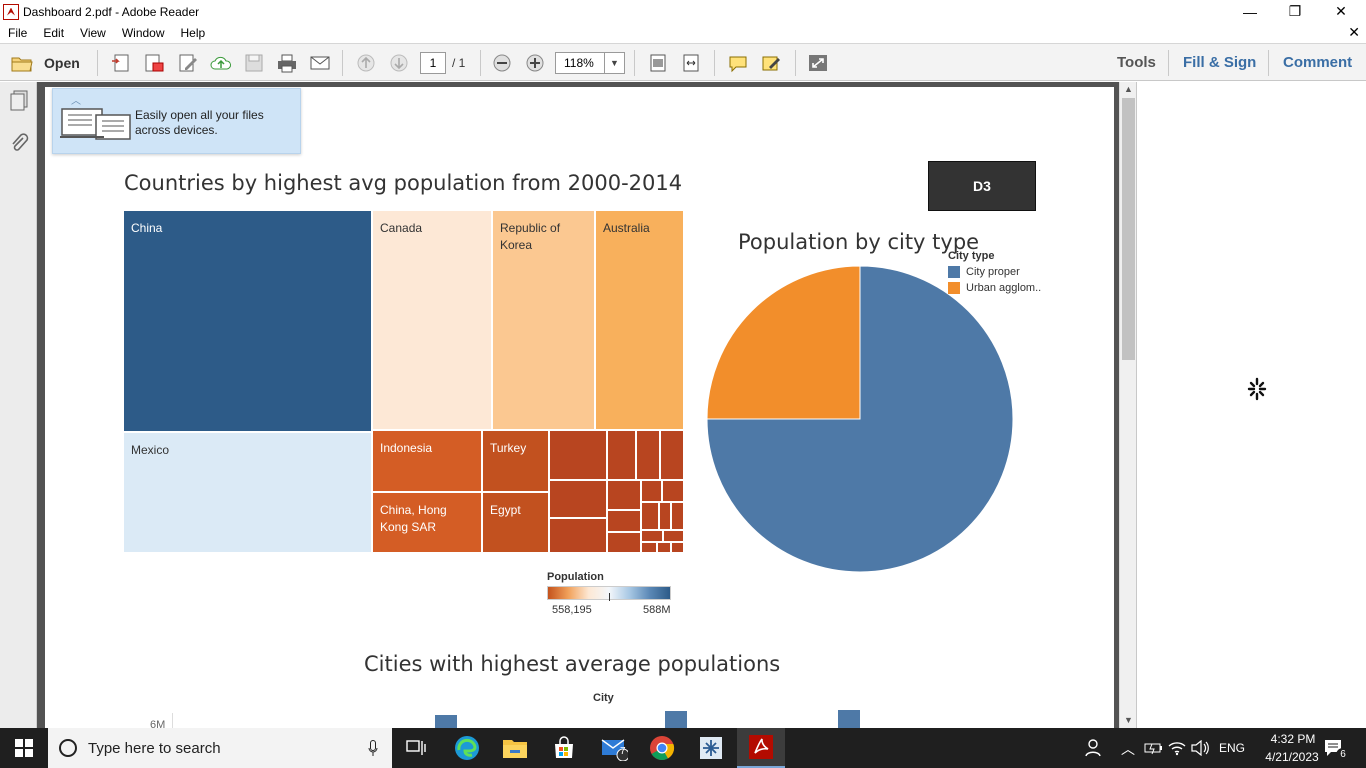 The height and width of the screenshot is (768, 1366). Describe the element at coordinates (221, 63) in the screenshot. I see `upload-cloud-icon` at that location.